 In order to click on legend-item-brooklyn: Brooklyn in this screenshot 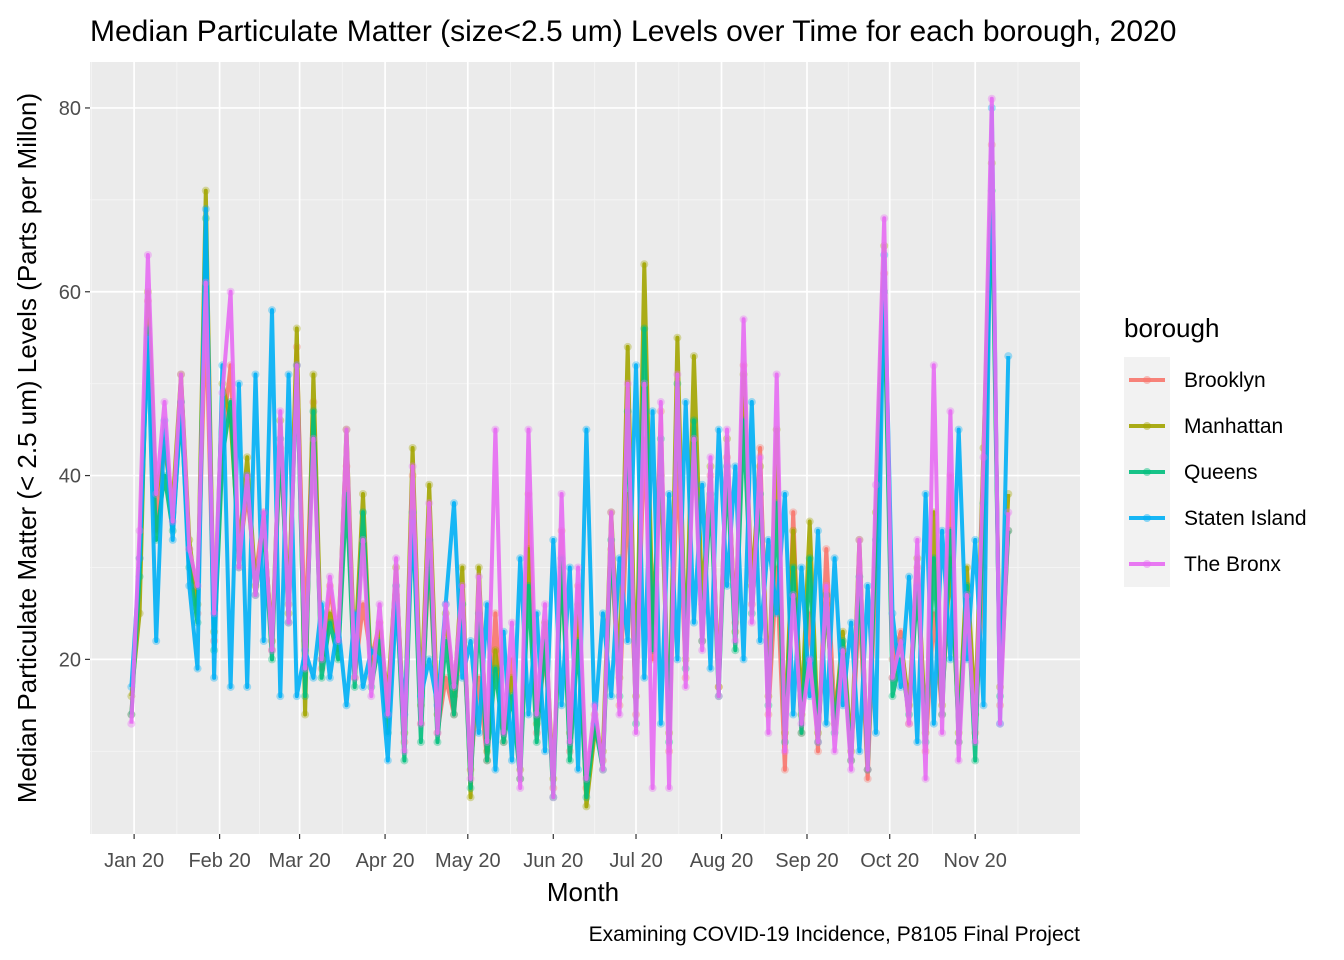, I will do `click(1195, 380)`.